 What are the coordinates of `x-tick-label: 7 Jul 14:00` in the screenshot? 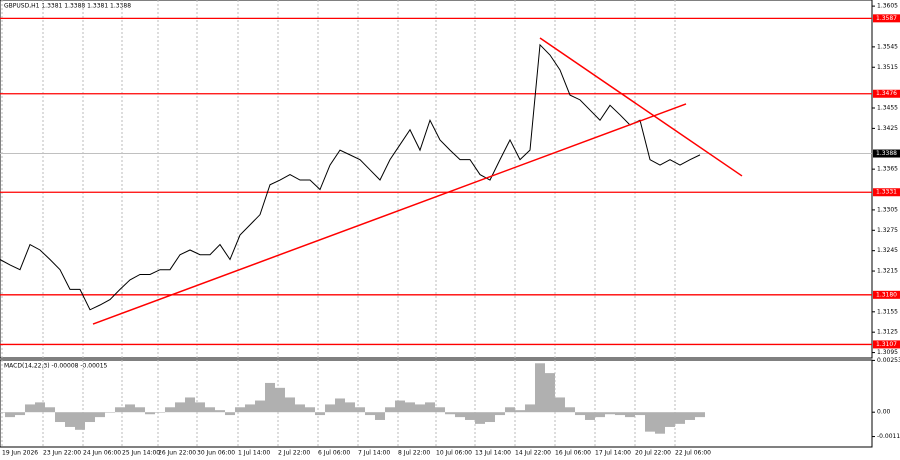 It's located at (374, 453).